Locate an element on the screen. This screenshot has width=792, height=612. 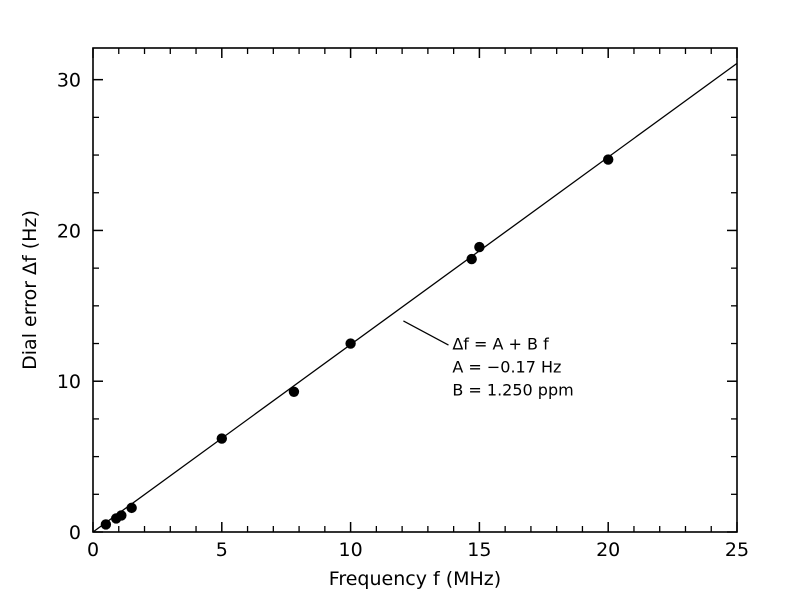
y-tick-label: 0 is located at coordinates (75, 533).